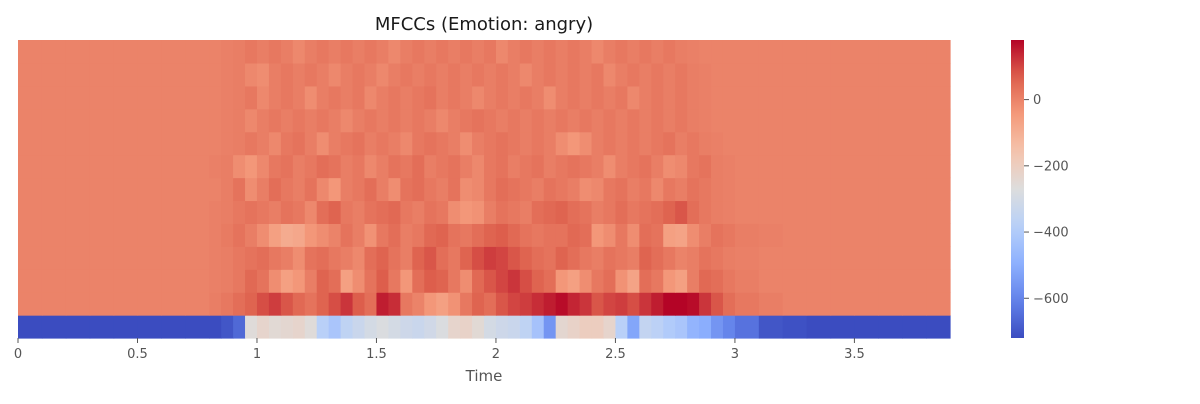  What do you see at coordinates (854, 354) in the screenshot?
I see `x-tick-label: 3.5` at bounding box center [854, 354].